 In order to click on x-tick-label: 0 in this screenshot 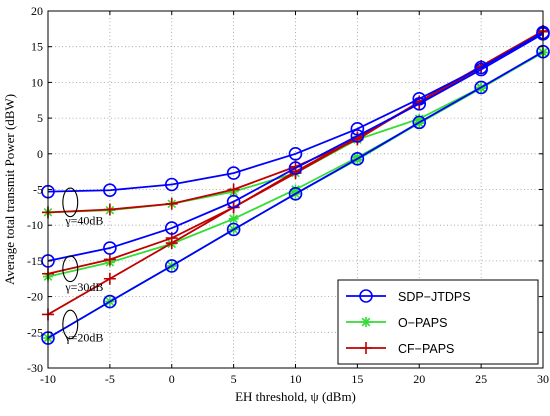, I will do `click(172, 379)`.